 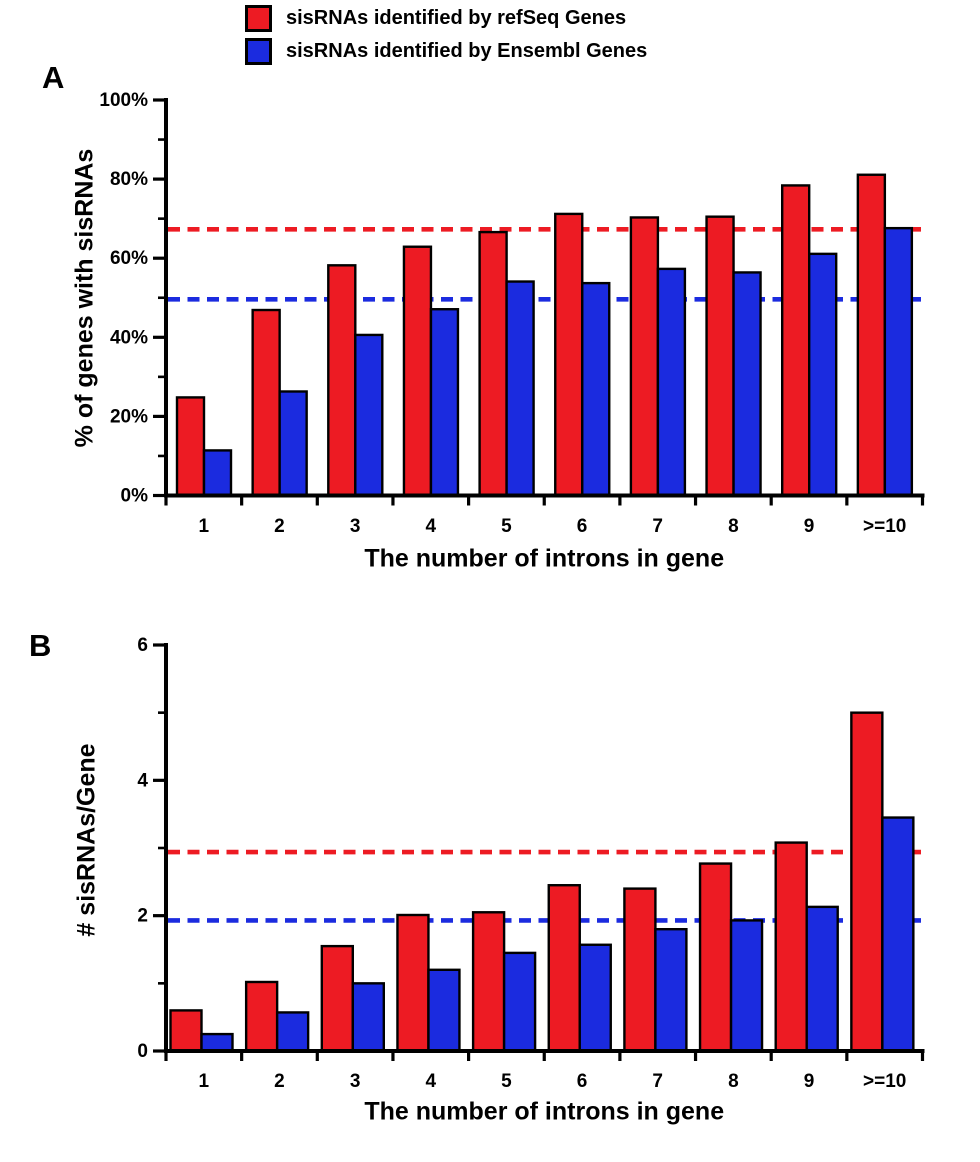 I want to click on panel-b-x-tick-label: 5, so click(x=506, y=1081).